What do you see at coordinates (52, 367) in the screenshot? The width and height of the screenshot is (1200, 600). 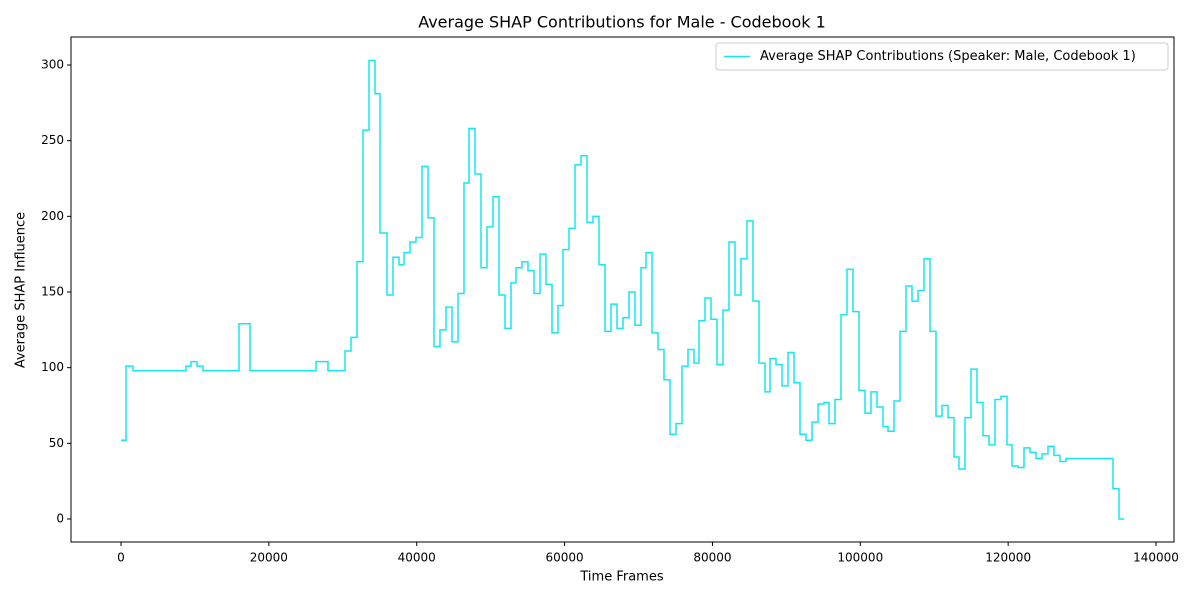 I see `y-tick-label: 100` at bounding box center [52, 367].